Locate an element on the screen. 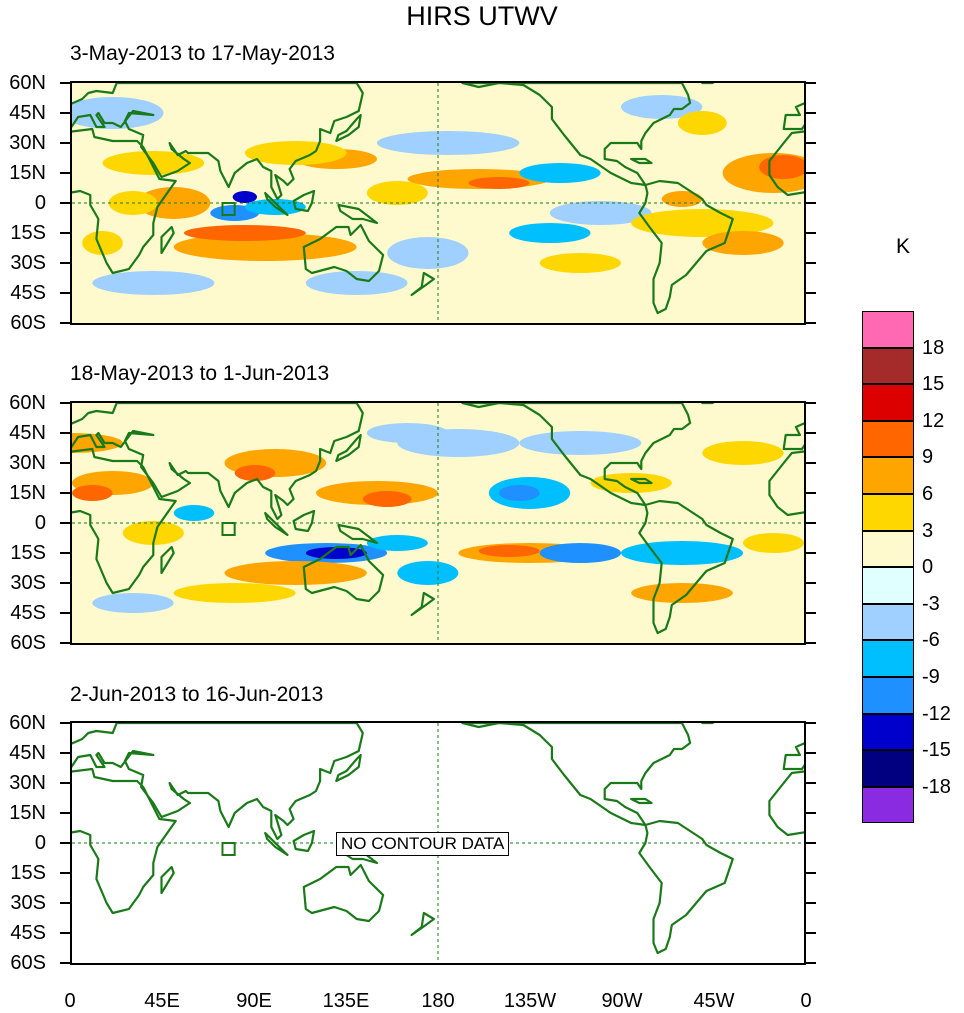 The image size is (964, 1013). coastline-newguinea is located at coordinates (358, 534).